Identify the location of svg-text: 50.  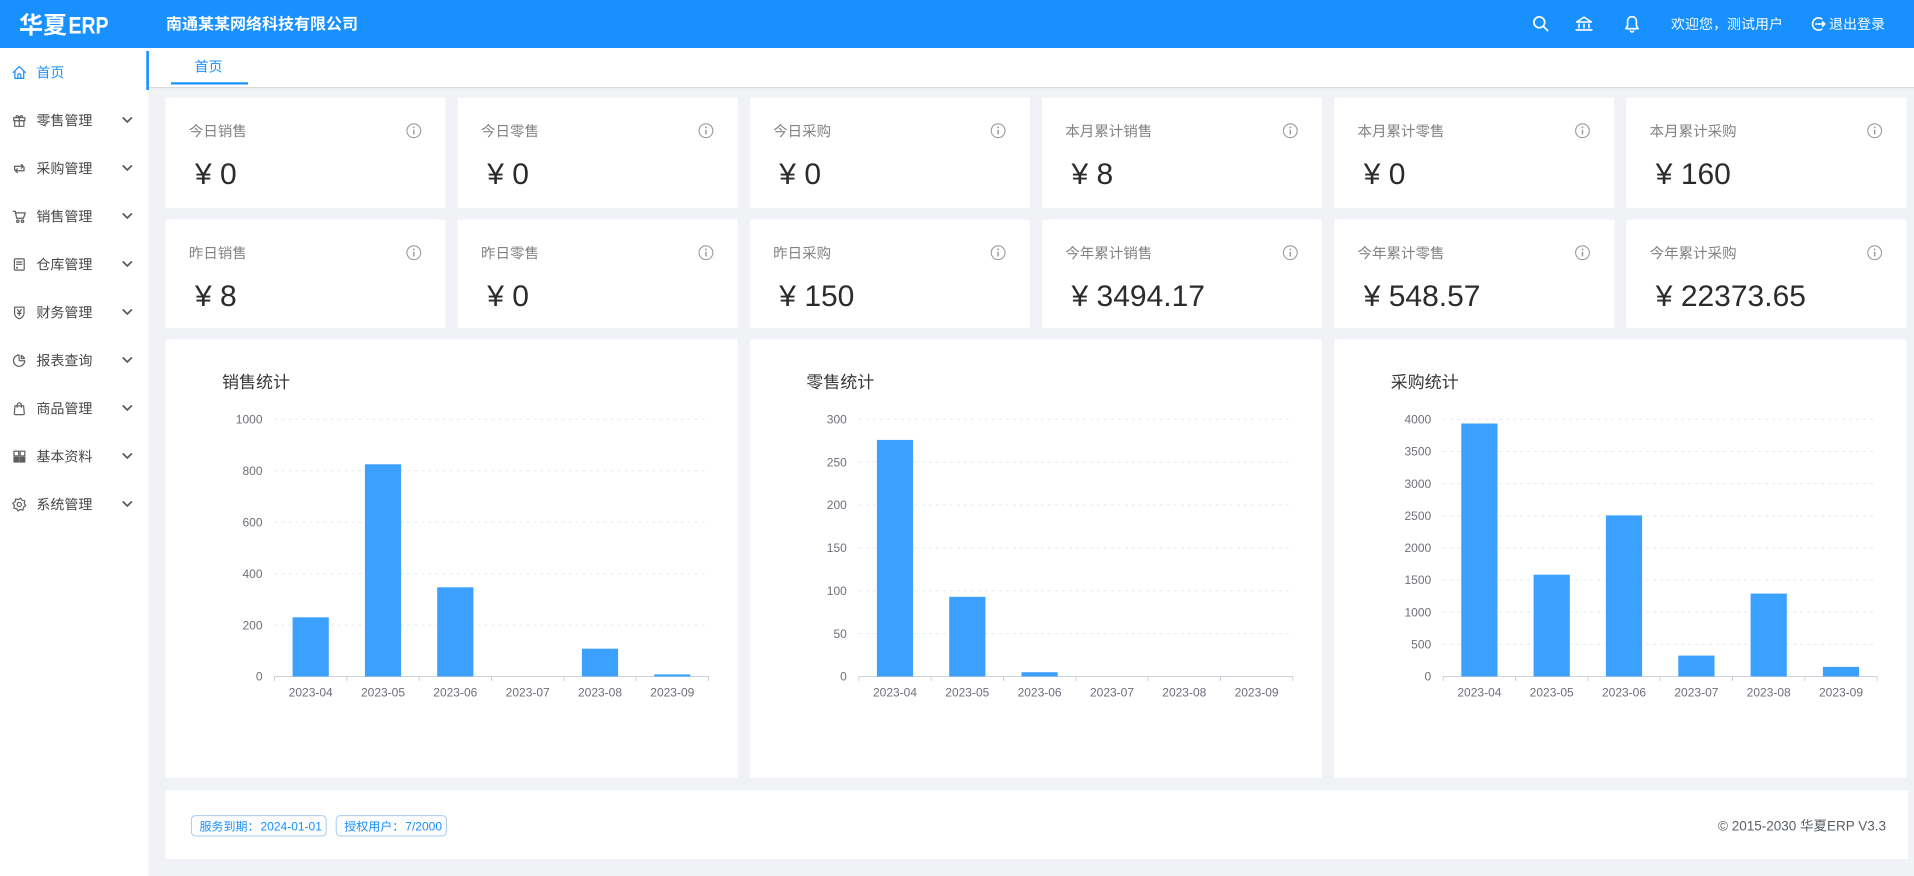
(840, 634).